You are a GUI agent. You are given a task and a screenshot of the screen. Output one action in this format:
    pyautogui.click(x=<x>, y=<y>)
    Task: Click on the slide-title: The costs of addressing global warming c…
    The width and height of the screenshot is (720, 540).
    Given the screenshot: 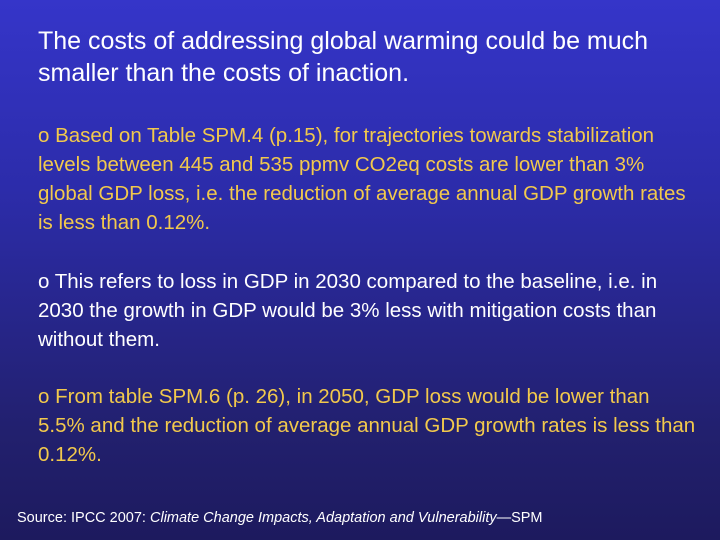 What is the action you would take?
    pyautogui.click(x=343, y=57)
    